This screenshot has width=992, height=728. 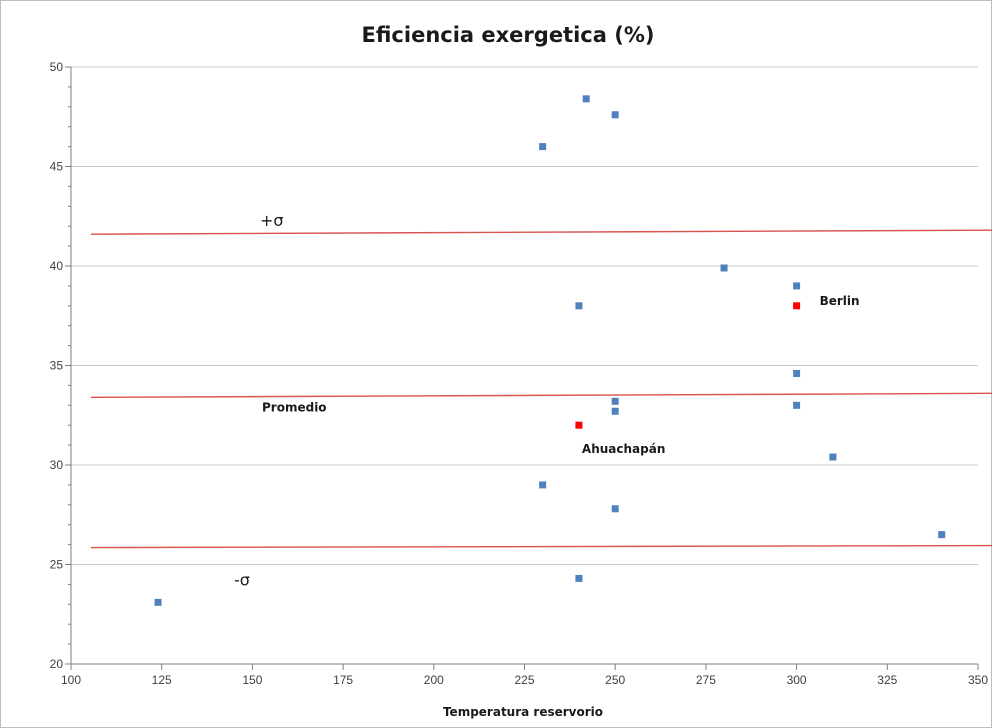 I want to click on x-tick-label: 175, so click(x=343, y=680).